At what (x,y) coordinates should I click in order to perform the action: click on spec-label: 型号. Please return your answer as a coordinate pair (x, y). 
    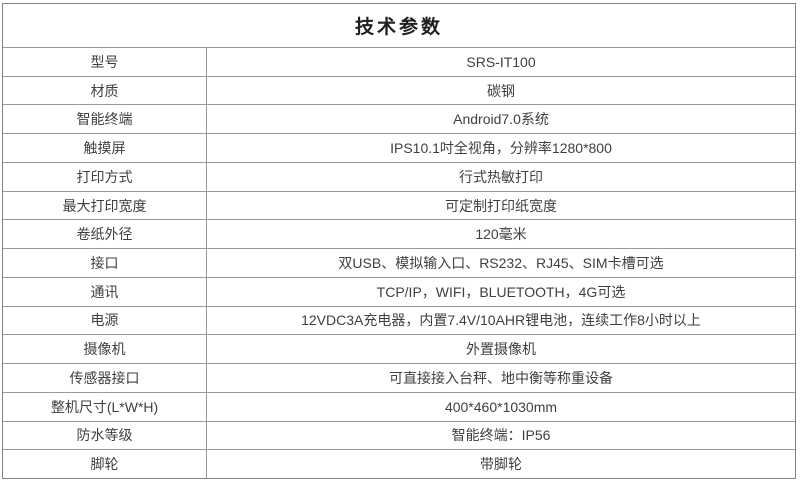
    Looking at the image, I should click on (105, 62).